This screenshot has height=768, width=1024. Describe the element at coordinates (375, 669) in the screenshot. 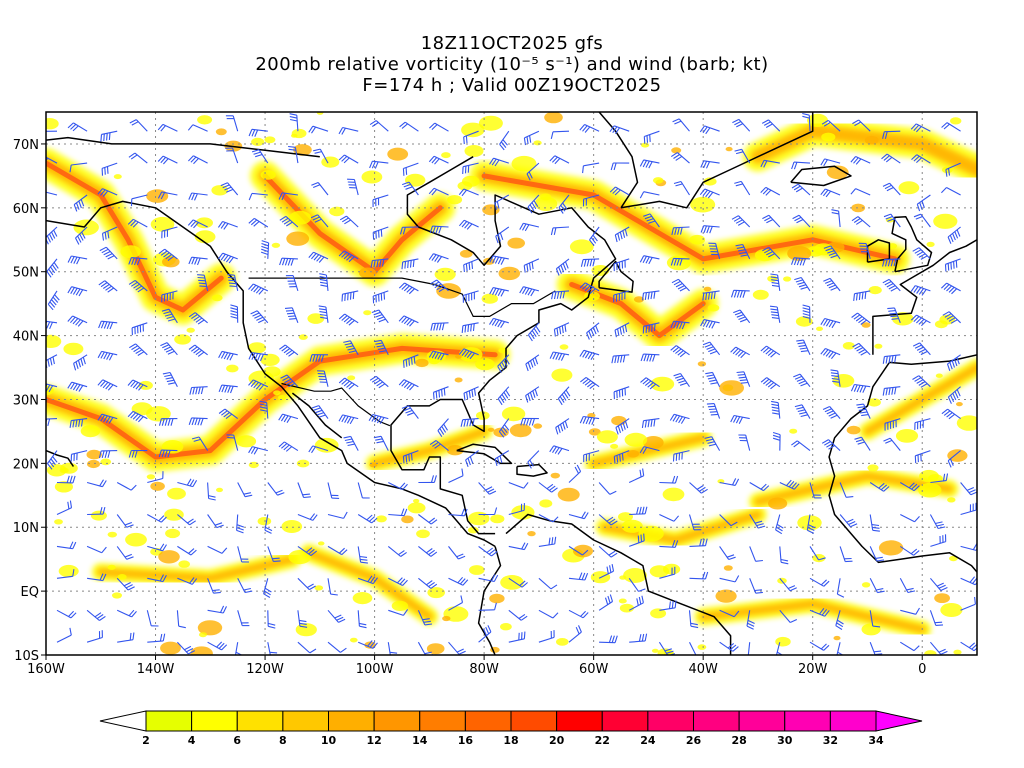

I see `lon-tick-label: 100W` at that location.